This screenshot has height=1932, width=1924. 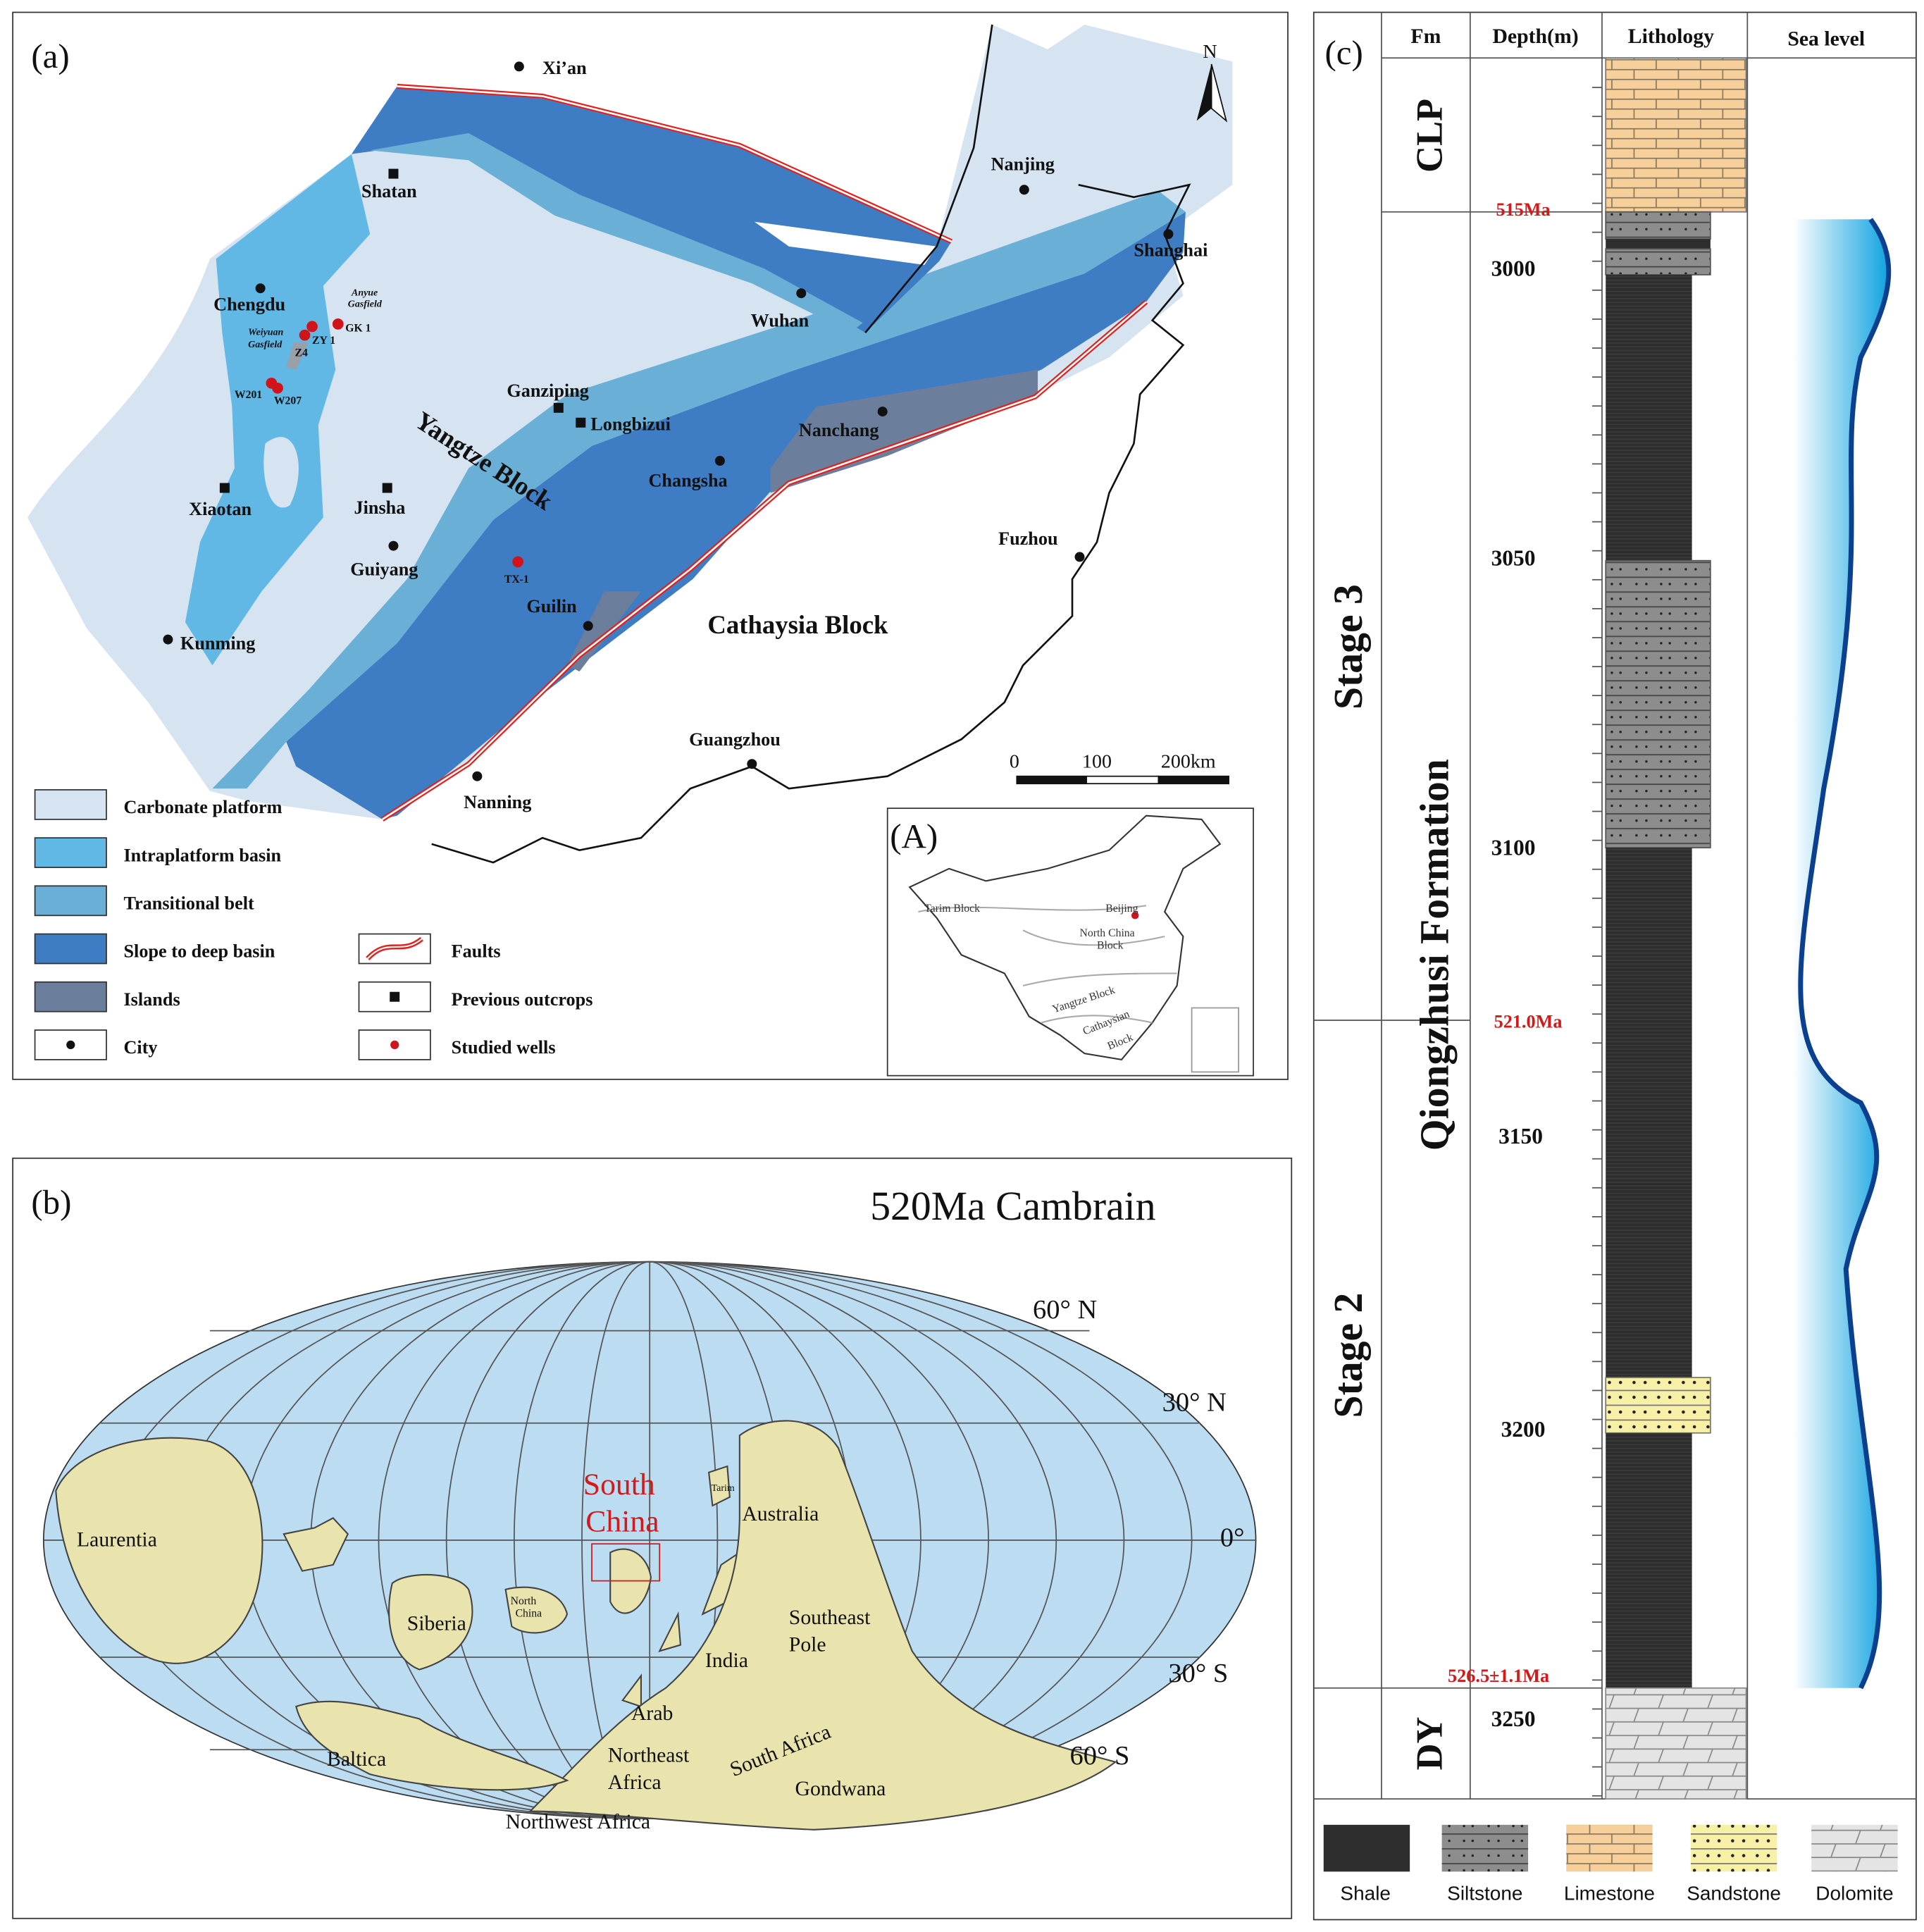 I want to click on legend-label: Carbonate platform, so click(x=202, y=807).